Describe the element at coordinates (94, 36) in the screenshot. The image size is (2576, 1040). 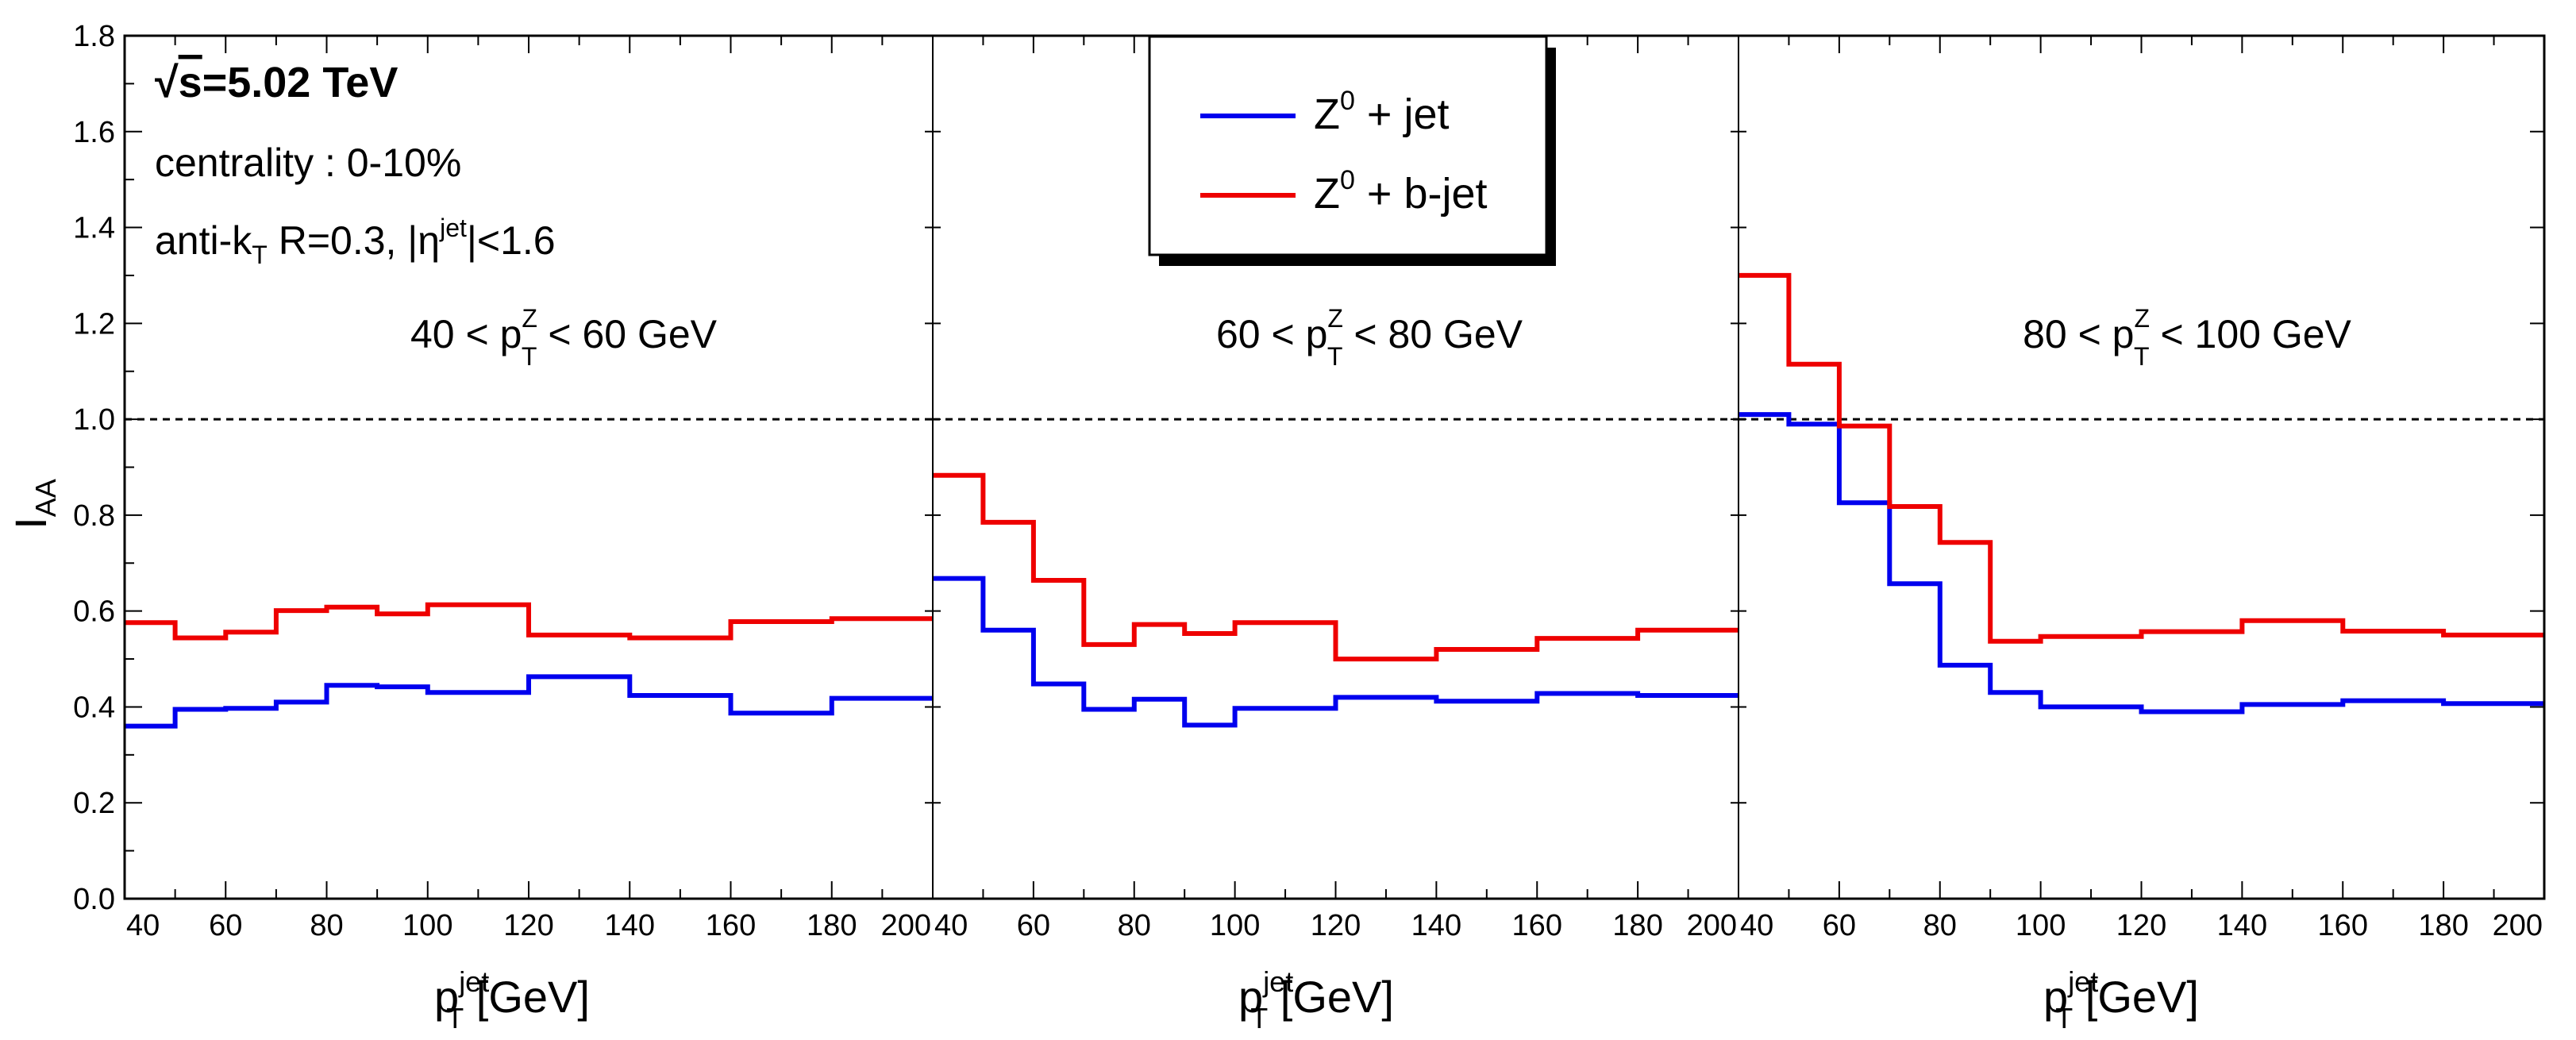
I see `y-tick-label: 1.8` at that location.